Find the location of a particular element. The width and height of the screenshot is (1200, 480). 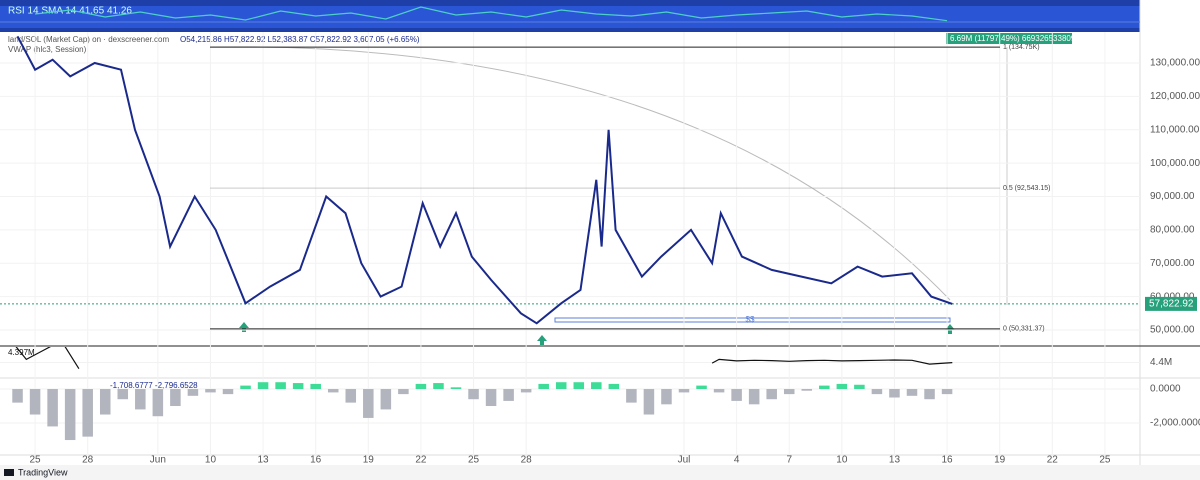

last-price-badge is located at coordinates (1171, 303).